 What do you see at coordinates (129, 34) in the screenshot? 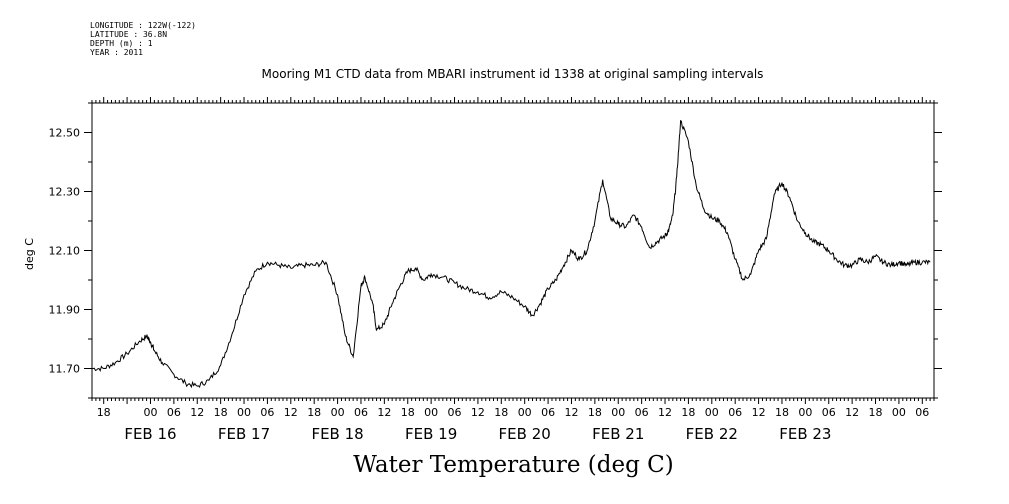
I see `latitude-label: LATITUDE : 36.8N` at bounding box center [129, 34].